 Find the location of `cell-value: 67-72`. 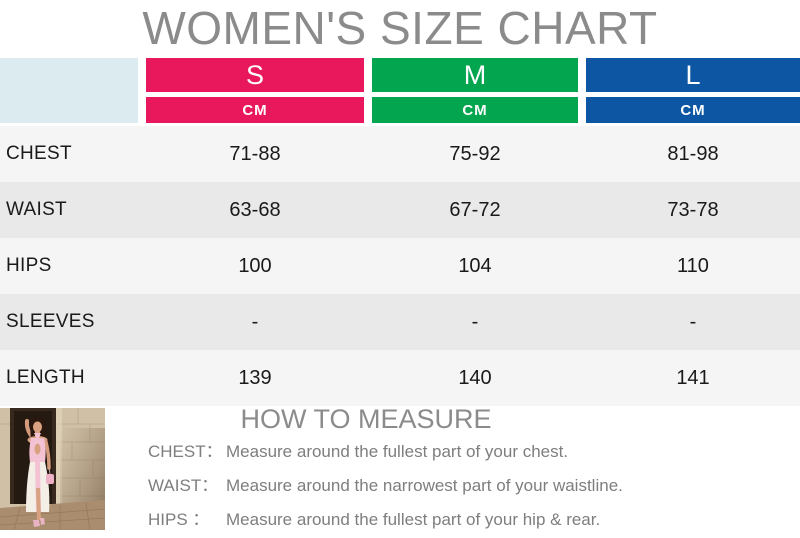

cell-value: 67-72 is located at coordinates (475, 209).